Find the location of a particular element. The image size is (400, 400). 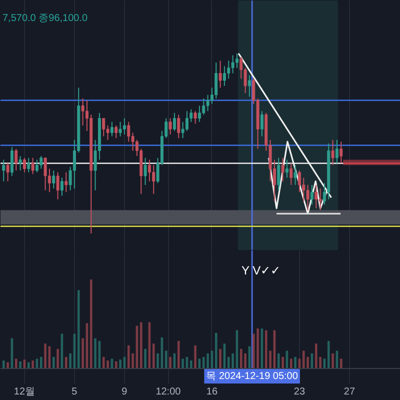

x-tick-label: 27 is located at coordinates (350, 392).